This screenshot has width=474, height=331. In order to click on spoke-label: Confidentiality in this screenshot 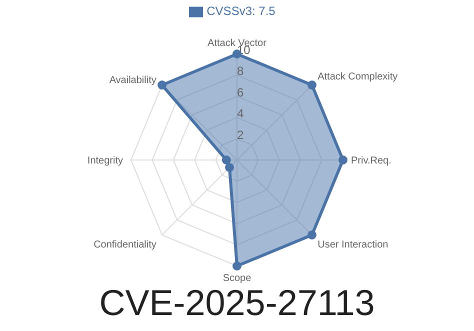, I will do `click(125, 245)`.